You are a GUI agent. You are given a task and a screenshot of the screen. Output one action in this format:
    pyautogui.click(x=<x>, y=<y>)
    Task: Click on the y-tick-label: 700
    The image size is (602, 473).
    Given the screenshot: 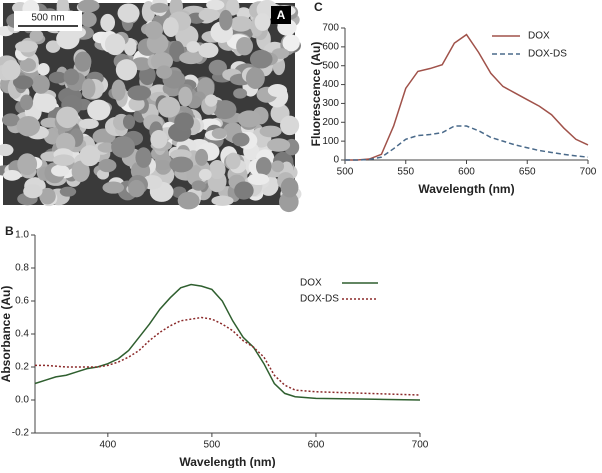 What is the action you would take?
    pyautogui.click(x=330, y=28)
    